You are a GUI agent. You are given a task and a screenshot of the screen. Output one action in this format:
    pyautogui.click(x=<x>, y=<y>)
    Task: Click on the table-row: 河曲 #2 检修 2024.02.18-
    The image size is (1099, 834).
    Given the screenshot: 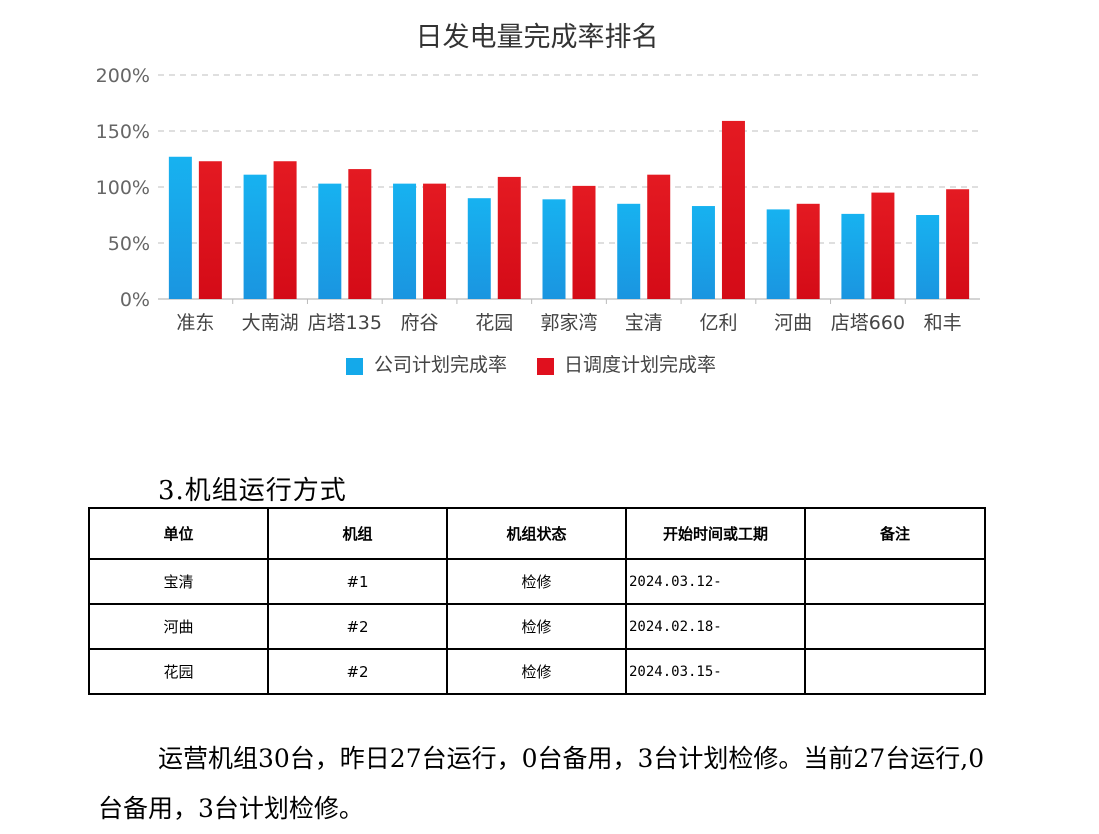 What is the action you would take?
    pyautogui.click(x=537, y=626)
    